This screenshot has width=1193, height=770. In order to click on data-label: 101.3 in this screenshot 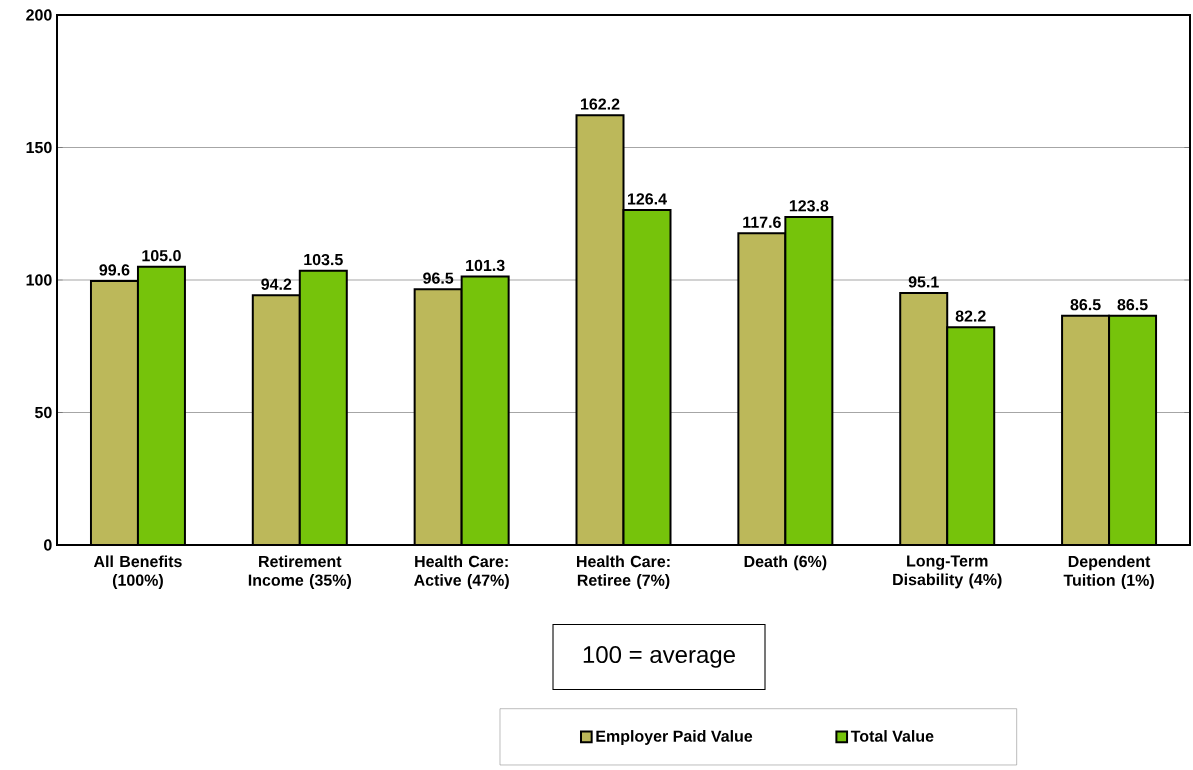, I will do `click(485, 265)`.